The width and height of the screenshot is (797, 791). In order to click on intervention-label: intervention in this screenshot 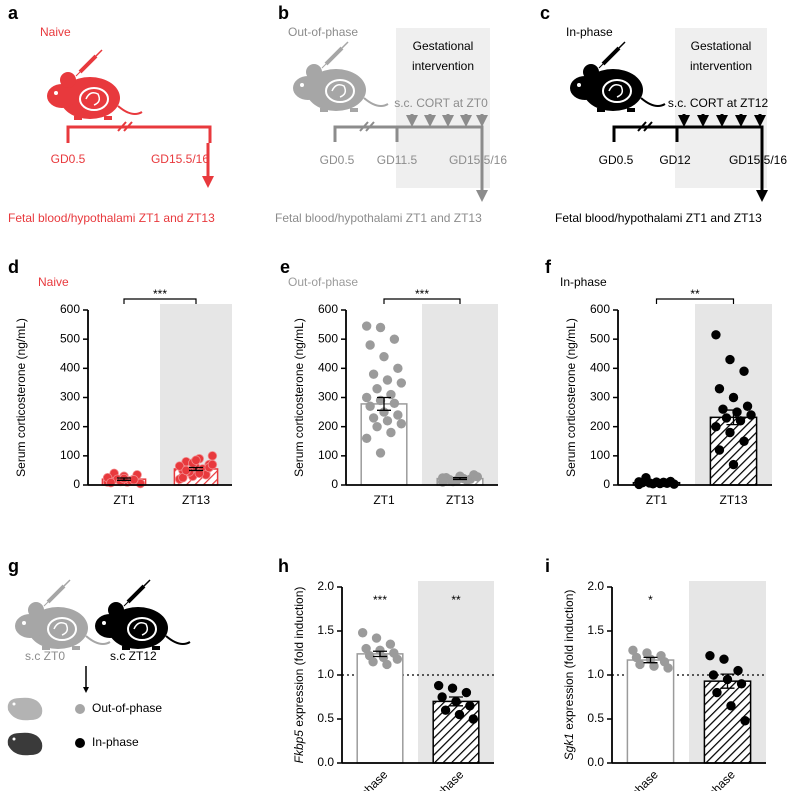, I will do `click(443, 66)`.